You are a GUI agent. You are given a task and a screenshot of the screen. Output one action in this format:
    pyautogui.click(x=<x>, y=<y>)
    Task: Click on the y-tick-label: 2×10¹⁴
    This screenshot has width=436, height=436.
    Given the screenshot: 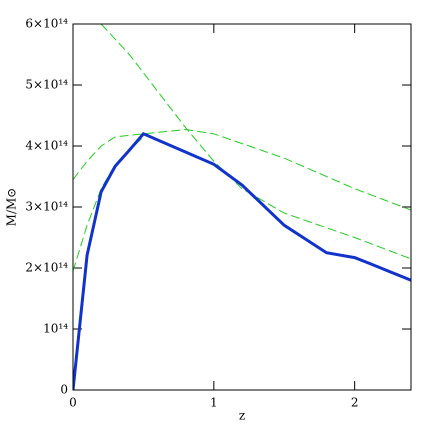 What is the action you would take?
    pyautogui.click(x=46, y=268)
    